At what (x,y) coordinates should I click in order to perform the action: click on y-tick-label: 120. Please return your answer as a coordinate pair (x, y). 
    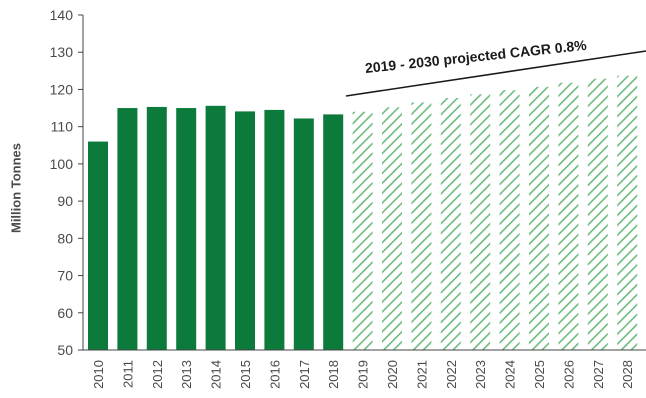
    Looking at the image, I should click on (62, 89).